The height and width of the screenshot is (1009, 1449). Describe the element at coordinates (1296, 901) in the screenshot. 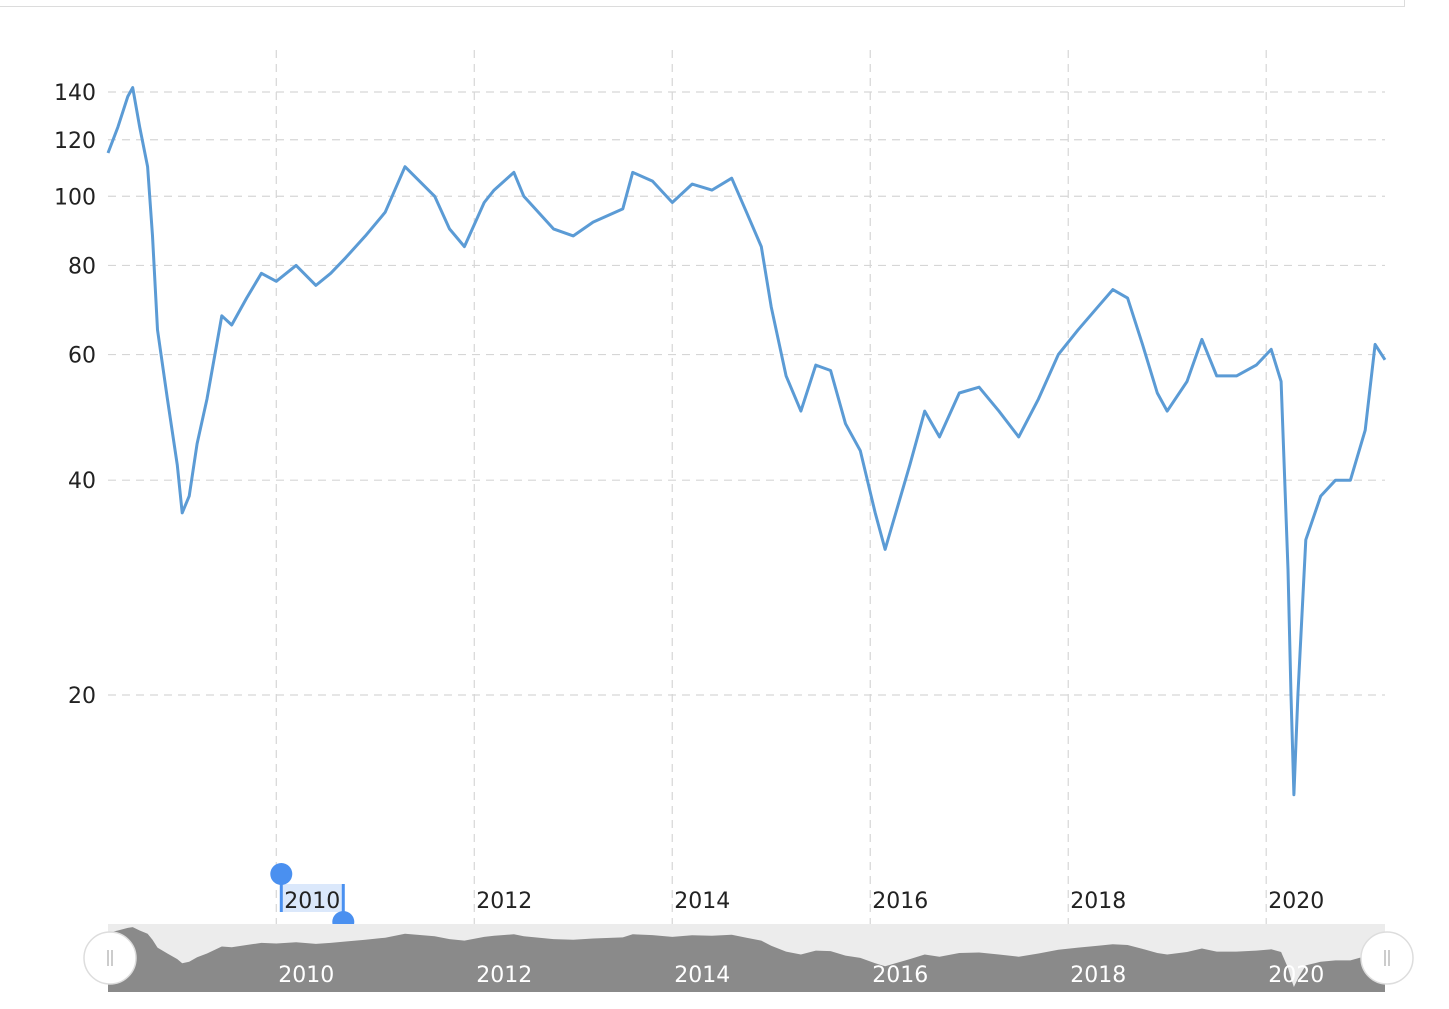

I see `x-tick-label: 2020` at that location.